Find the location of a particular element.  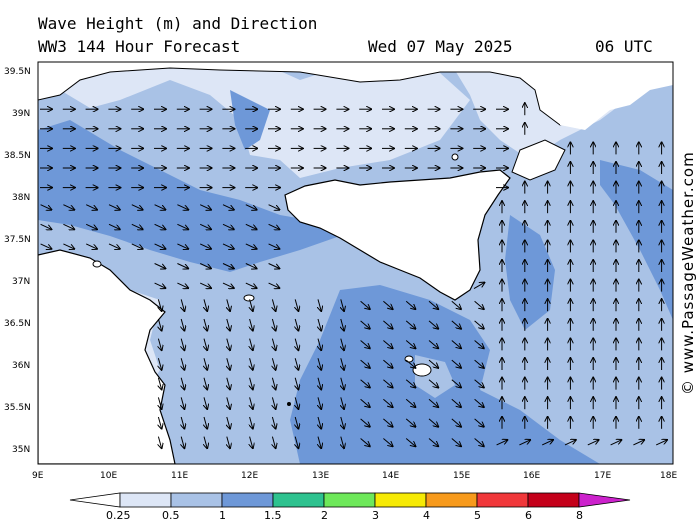

lon-label: 10E is located at coordinates (108, 476).